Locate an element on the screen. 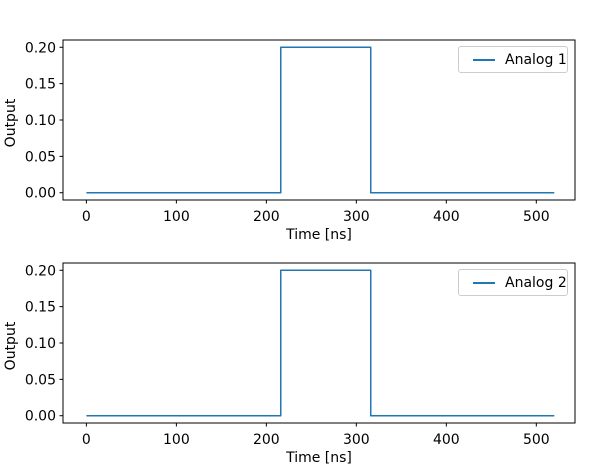 Image resolution: width=607 pixels, height=471 pixels. legend: Analog 2 is located at coordinates (513, 282).